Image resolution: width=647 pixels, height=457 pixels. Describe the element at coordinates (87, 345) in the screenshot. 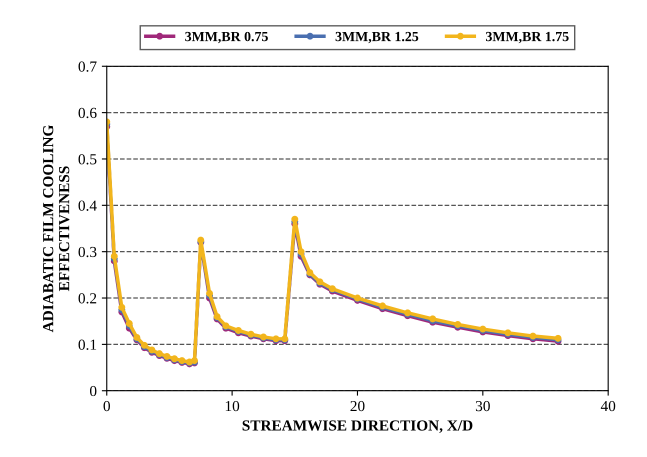

I see `y-tick-label: 0.1` at that location.